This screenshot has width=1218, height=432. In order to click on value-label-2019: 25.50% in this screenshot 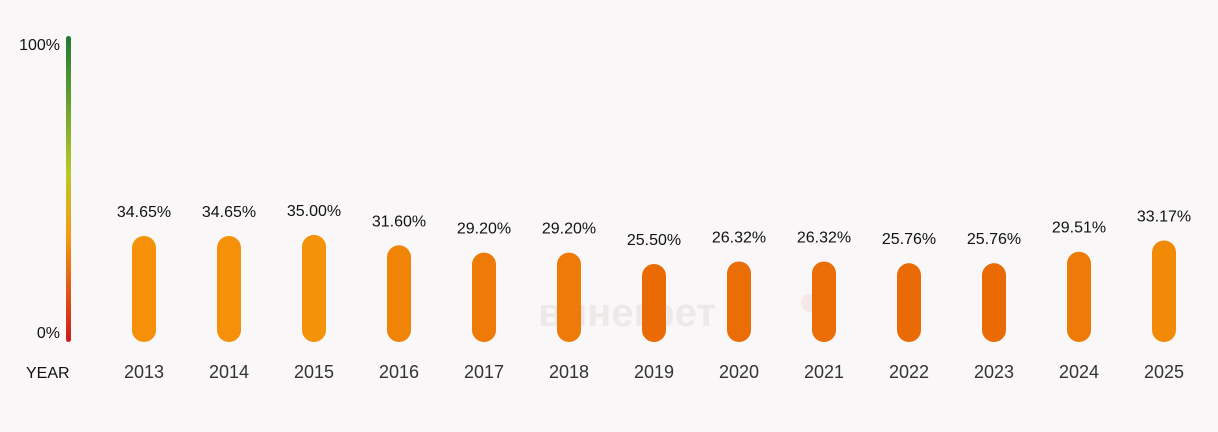, I will do `click(654, 240)`.